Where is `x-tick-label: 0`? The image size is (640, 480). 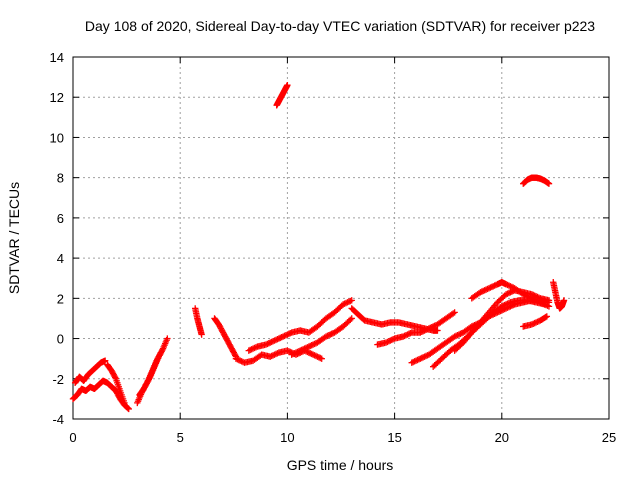 x-tick-label: 0 is located at coordinates (72, 437).